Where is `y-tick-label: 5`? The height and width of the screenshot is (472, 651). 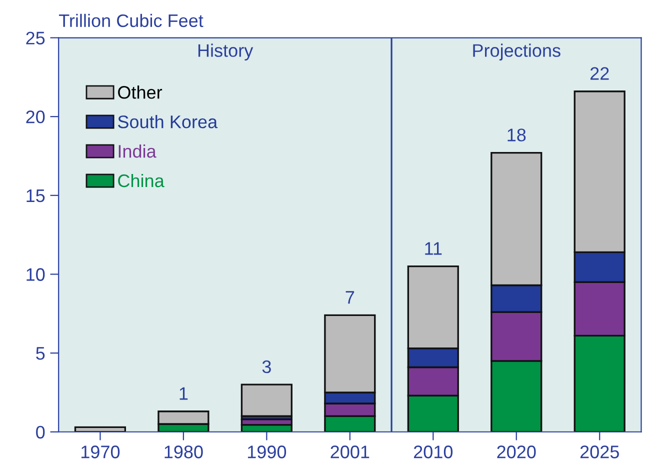 y-tick-label: 5 is located at coordinates (40, 353).